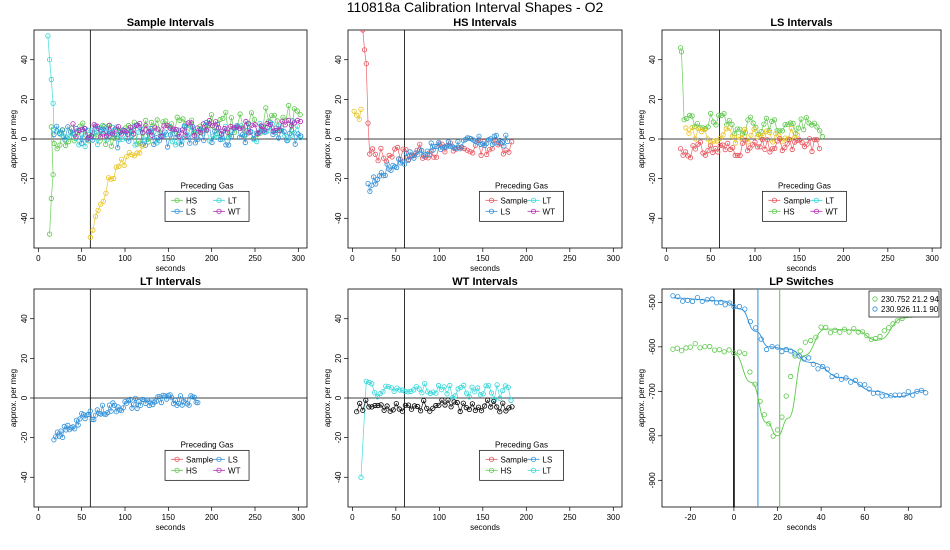  What do you see at coordinates (816, 200) in the screenshot?
I see `legend-swatch-LT` at bounding box center [816, 200].